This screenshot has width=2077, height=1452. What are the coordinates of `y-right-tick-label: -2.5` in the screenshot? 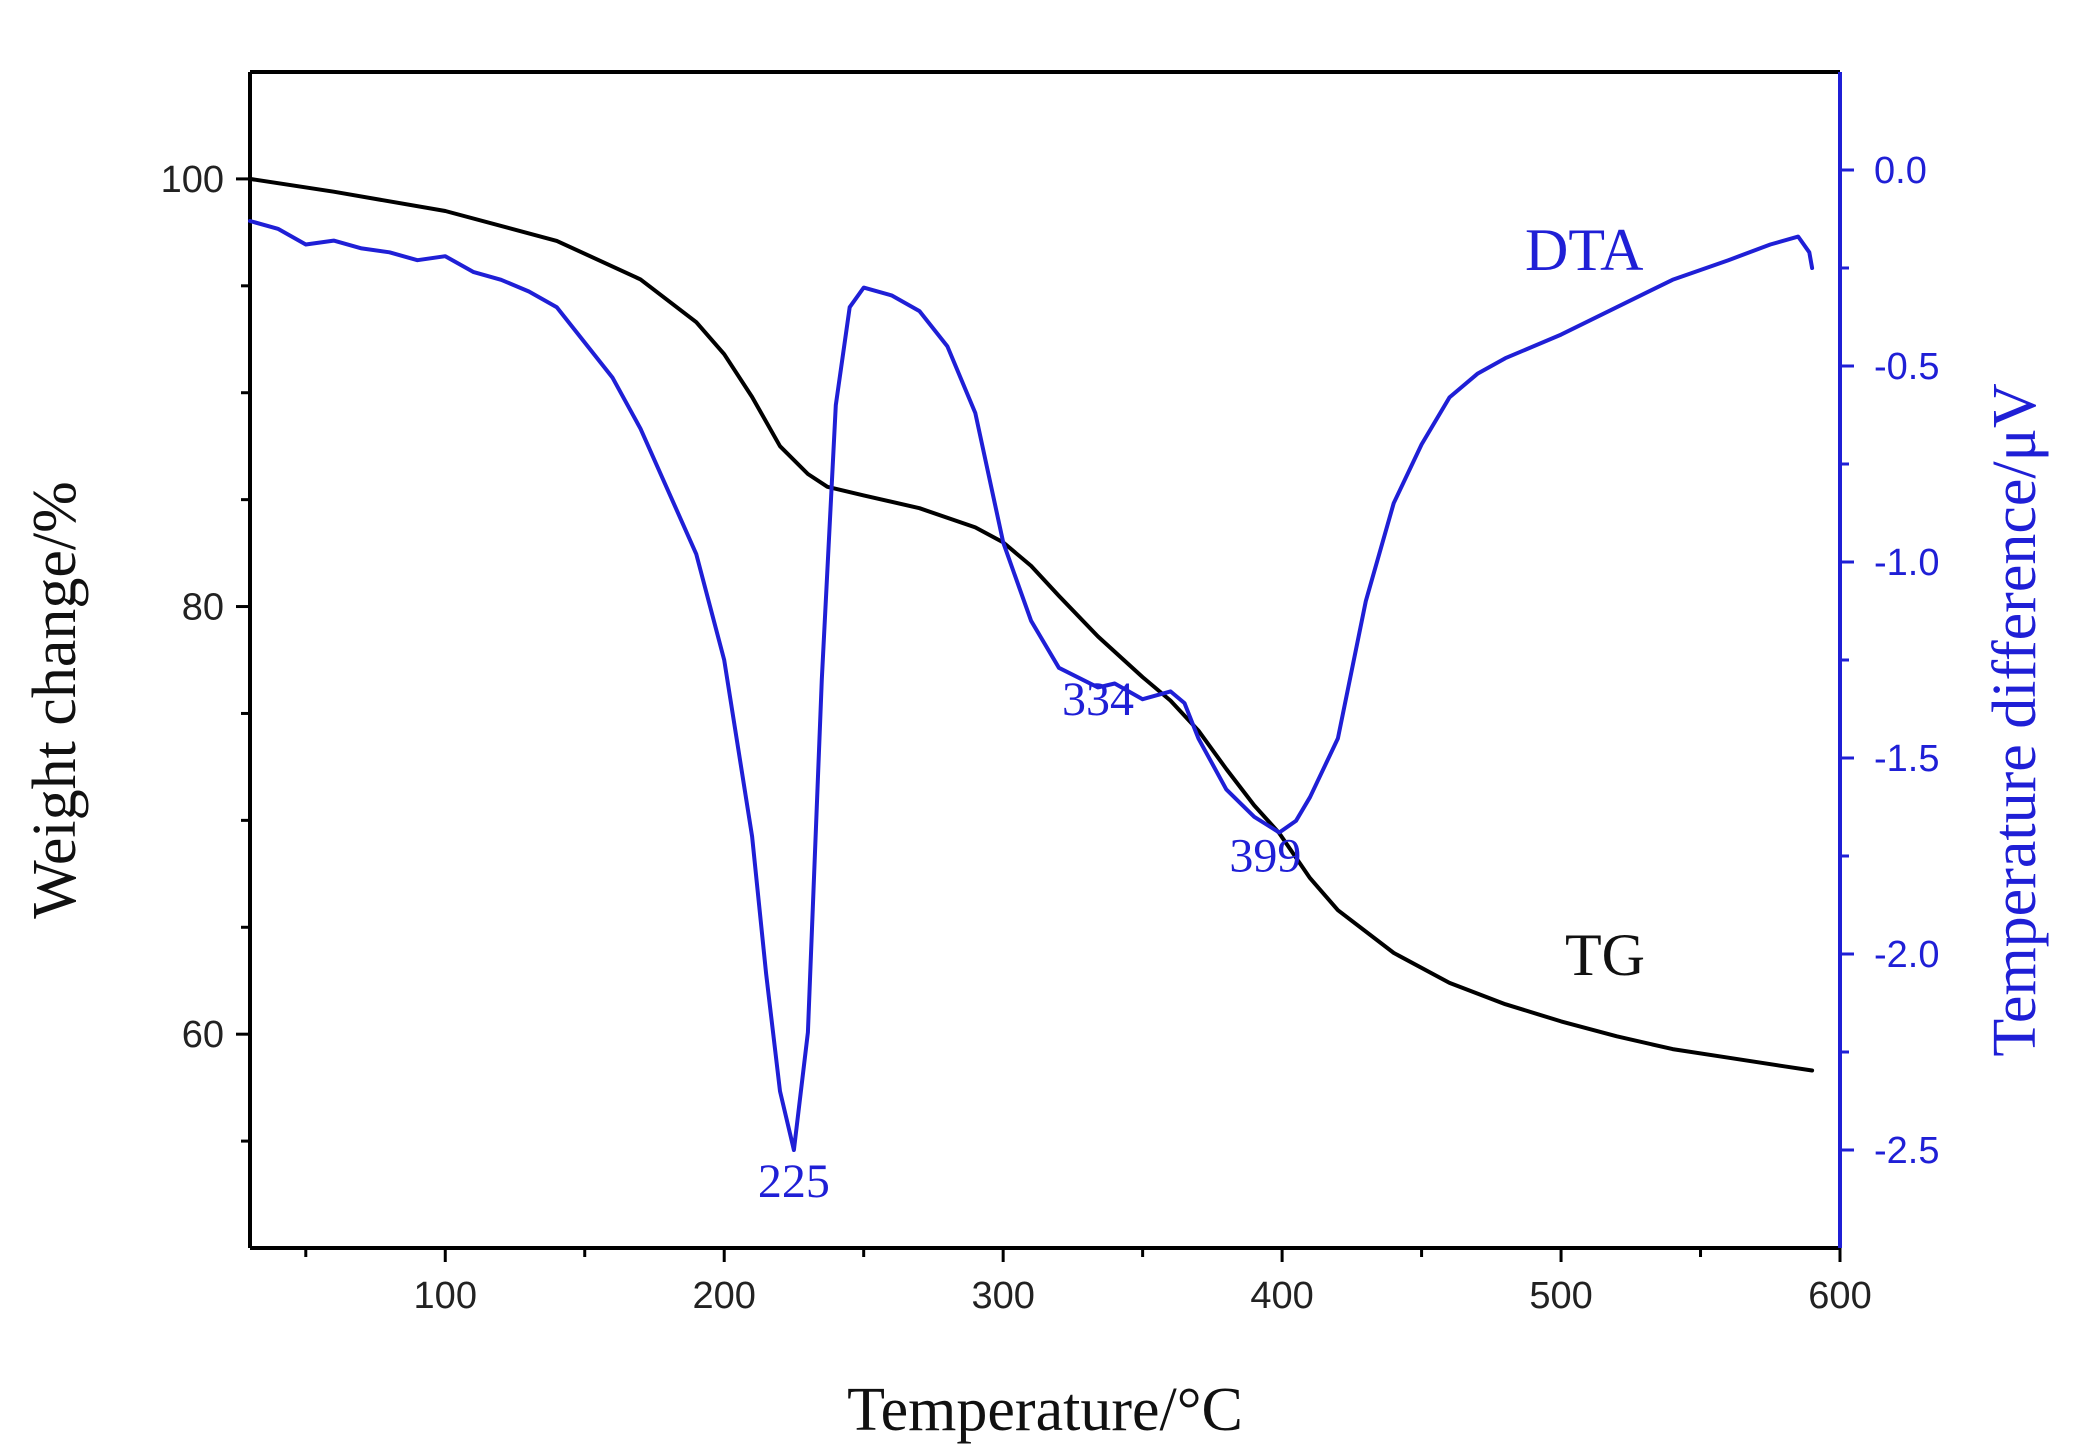 It's located at (1906, 1151).